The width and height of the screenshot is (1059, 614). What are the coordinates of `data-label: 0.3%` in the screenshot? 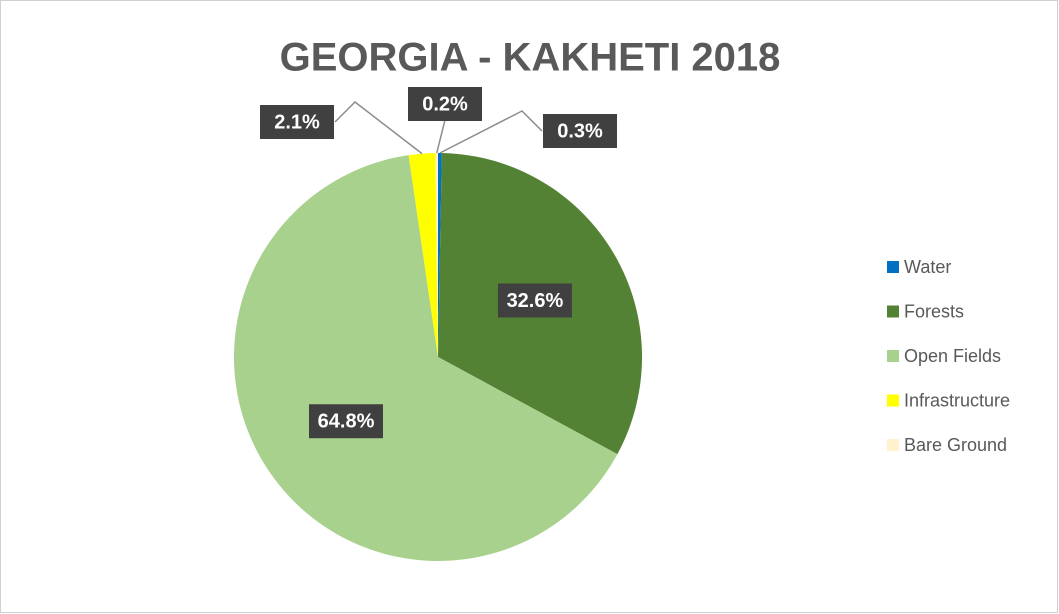 It's located at (580, 131).